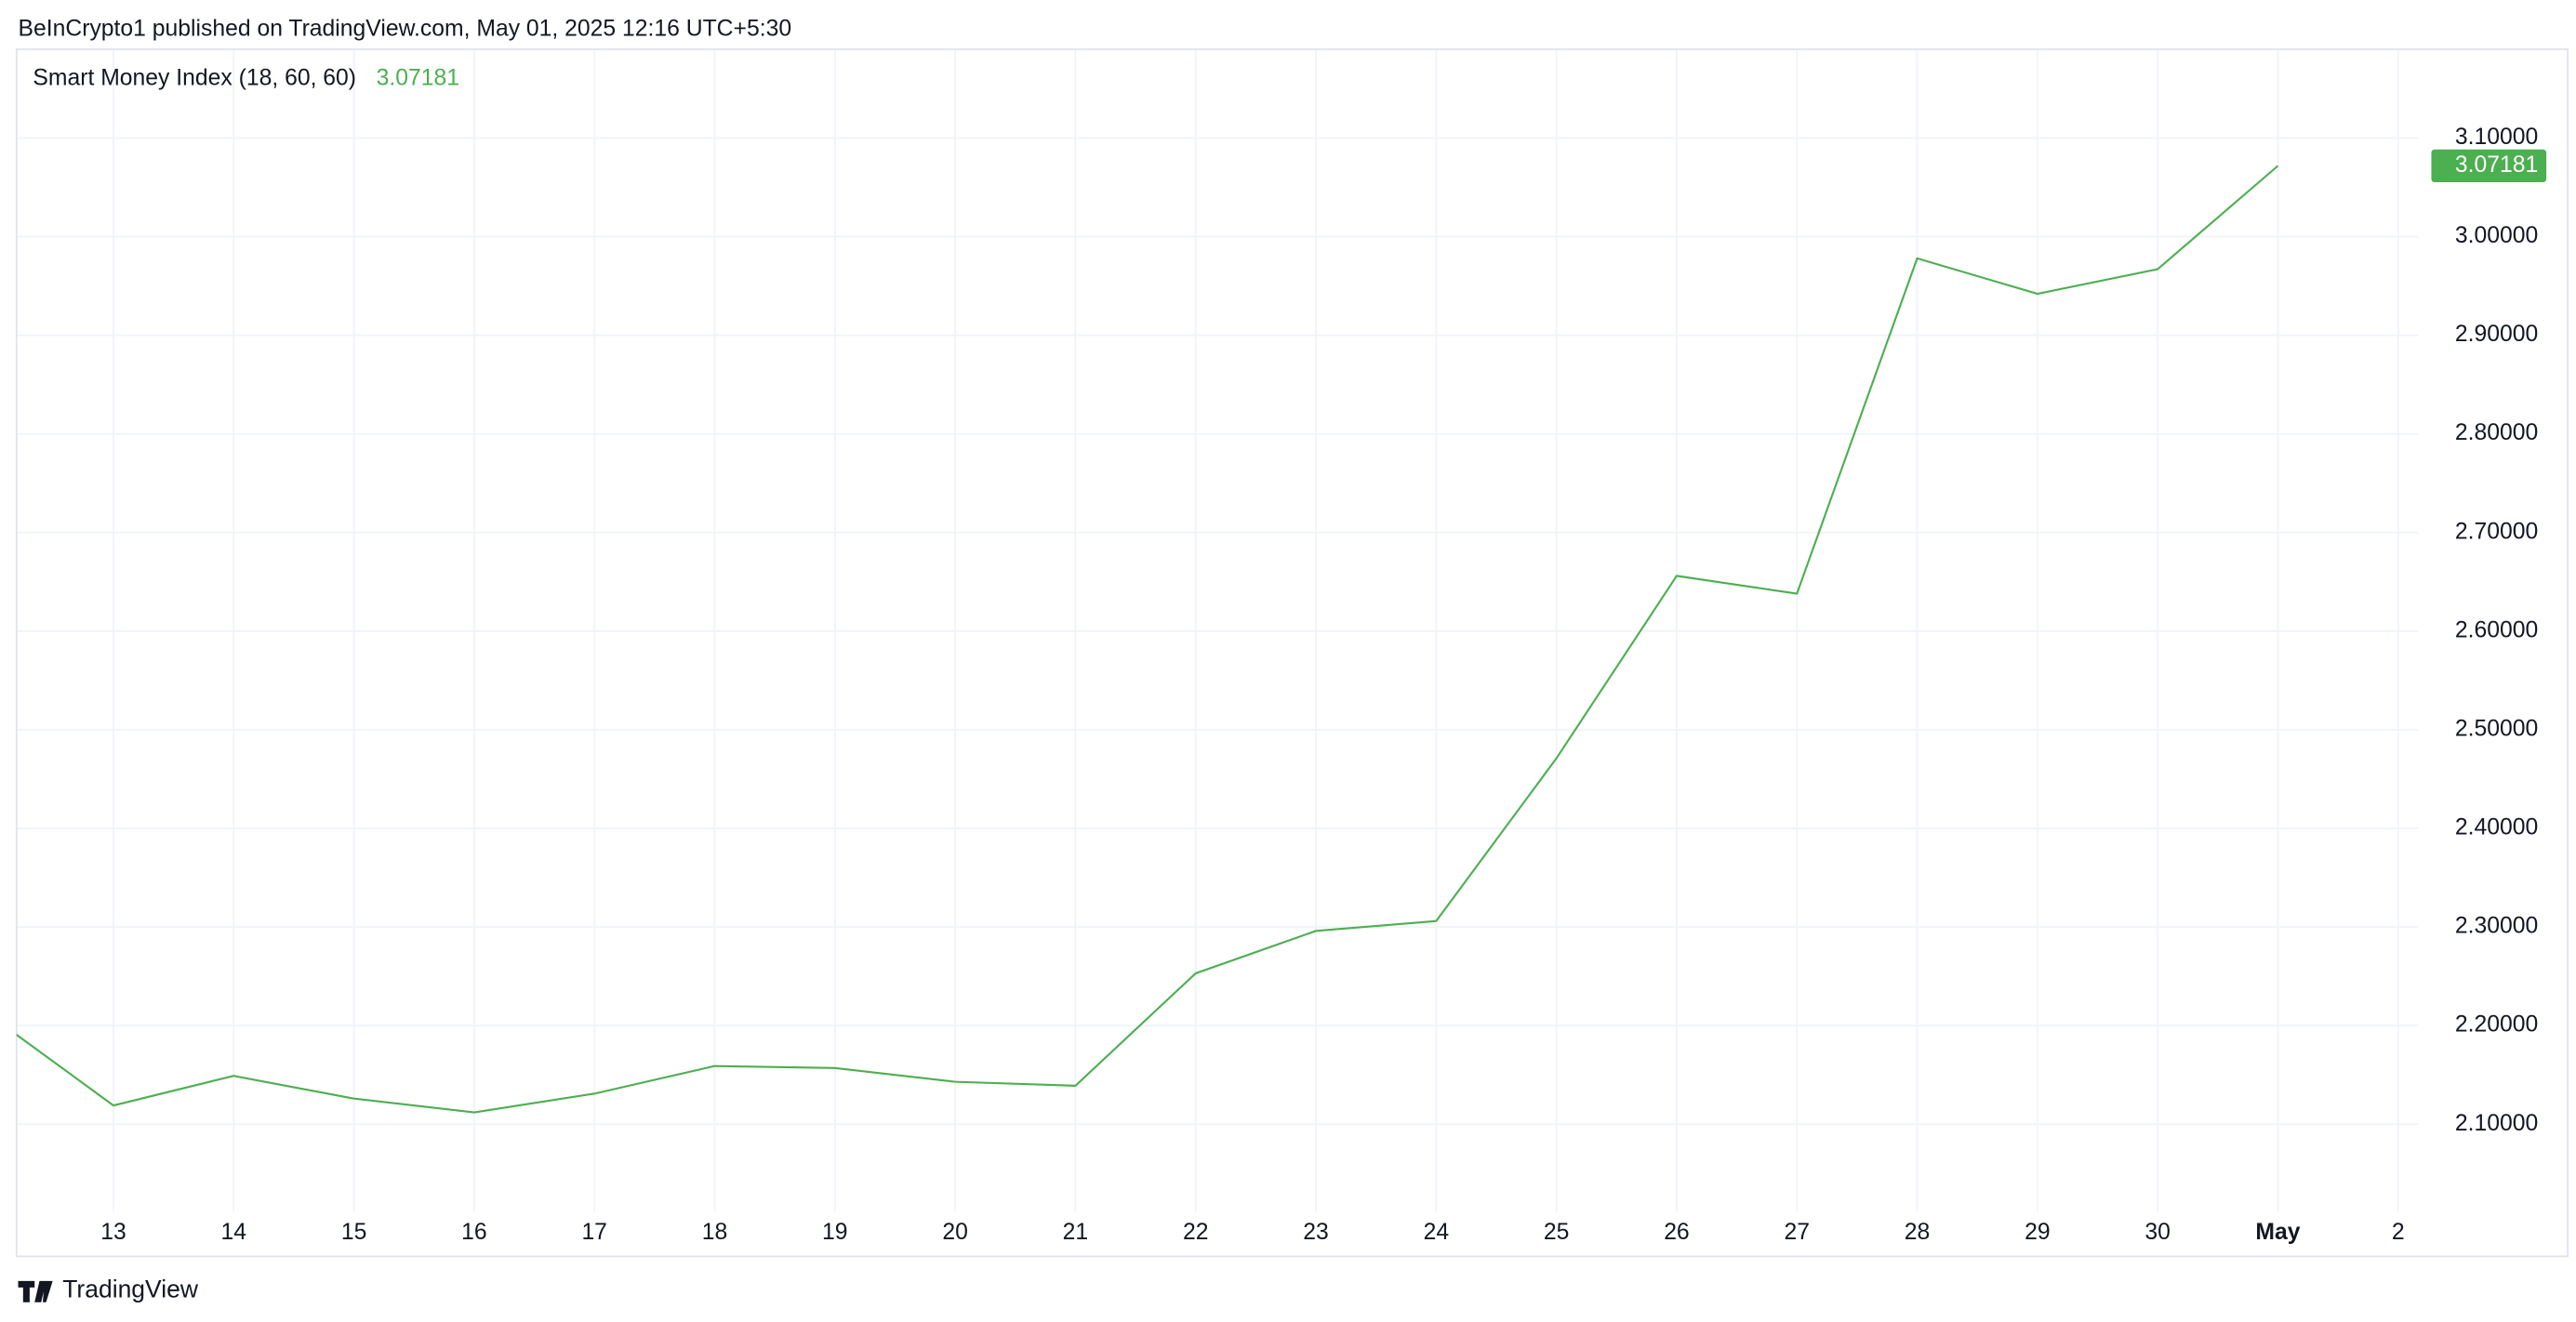 The height and width of the screenshot is (1322, 2576). What do you see at coordinates (1557, 1233) in the screenshot?
I see `x-tick-label: 25` at bounding box center [1557, 1233].